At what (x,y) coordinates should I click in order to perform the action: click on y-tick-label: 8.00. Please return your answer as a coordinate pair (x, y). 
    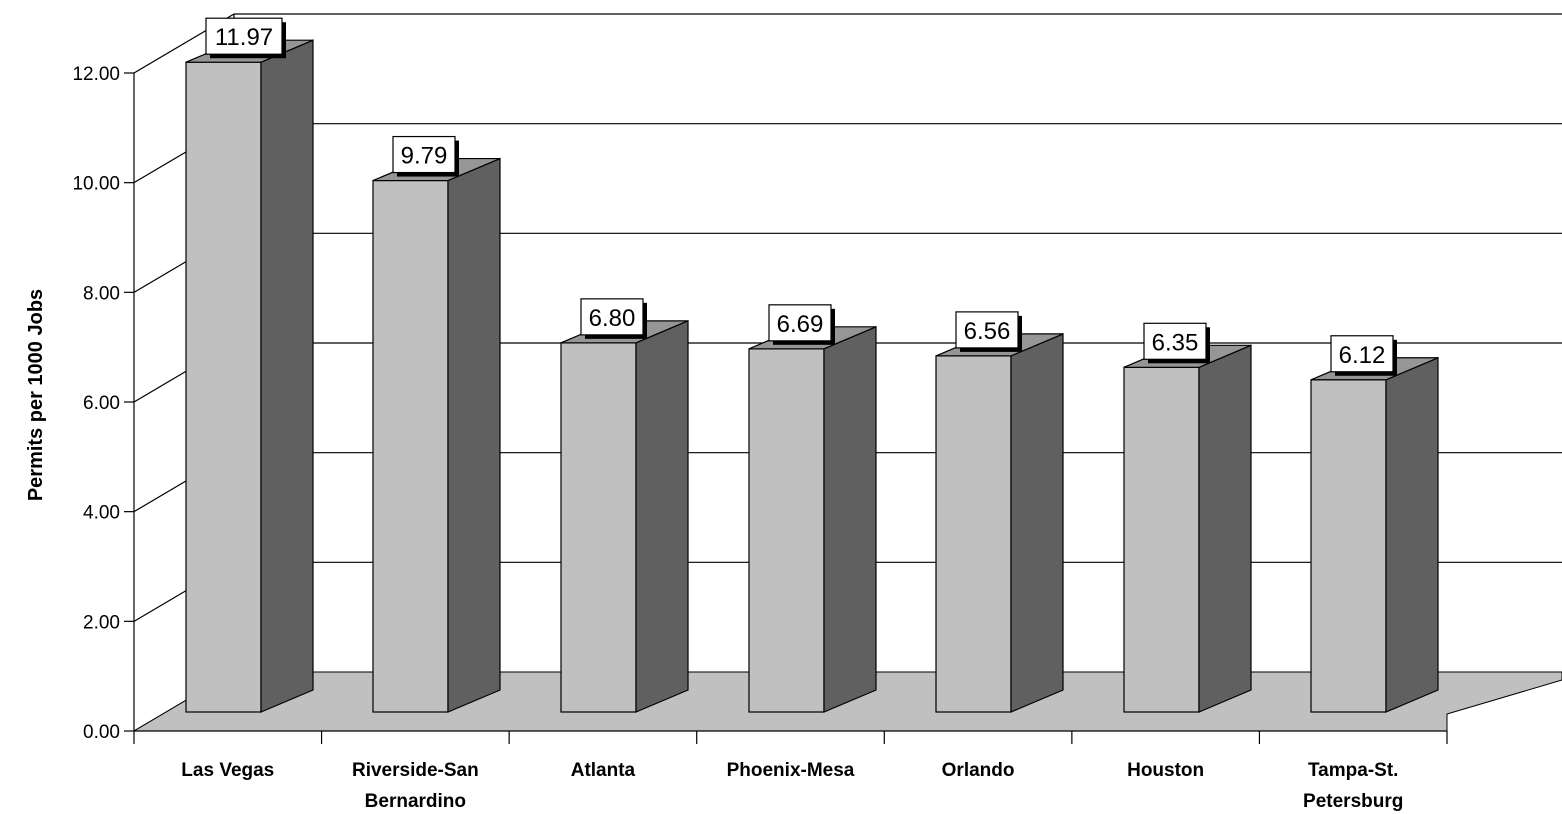
    Looking at the image, I should click on (101, 293).